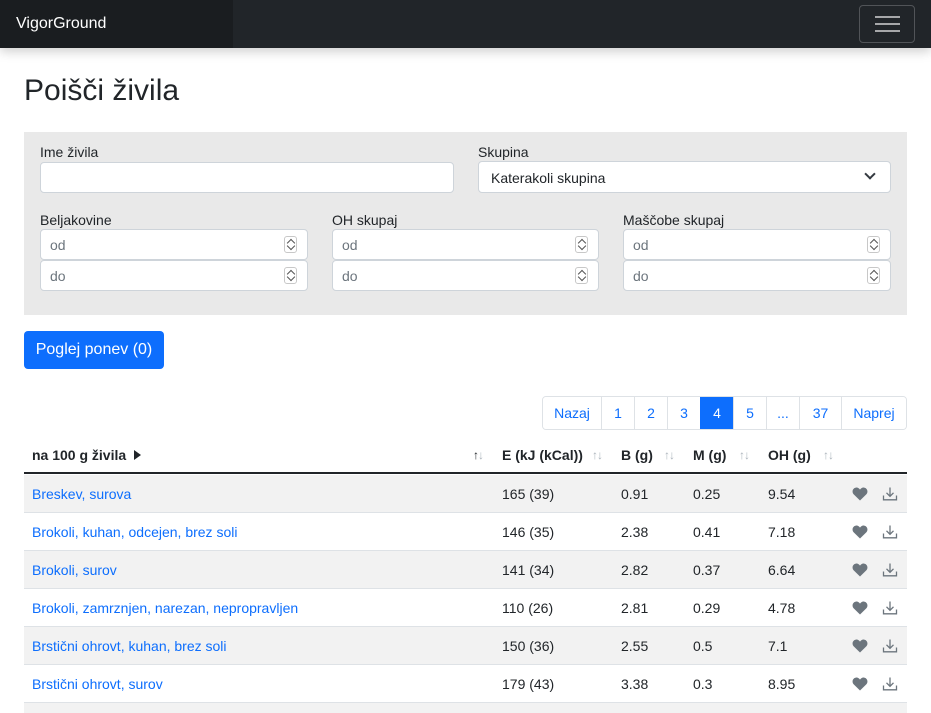  Describe the element at coordinates (782, 532) in the screenshot. I see `carbs-cell: 7.18` at that location.